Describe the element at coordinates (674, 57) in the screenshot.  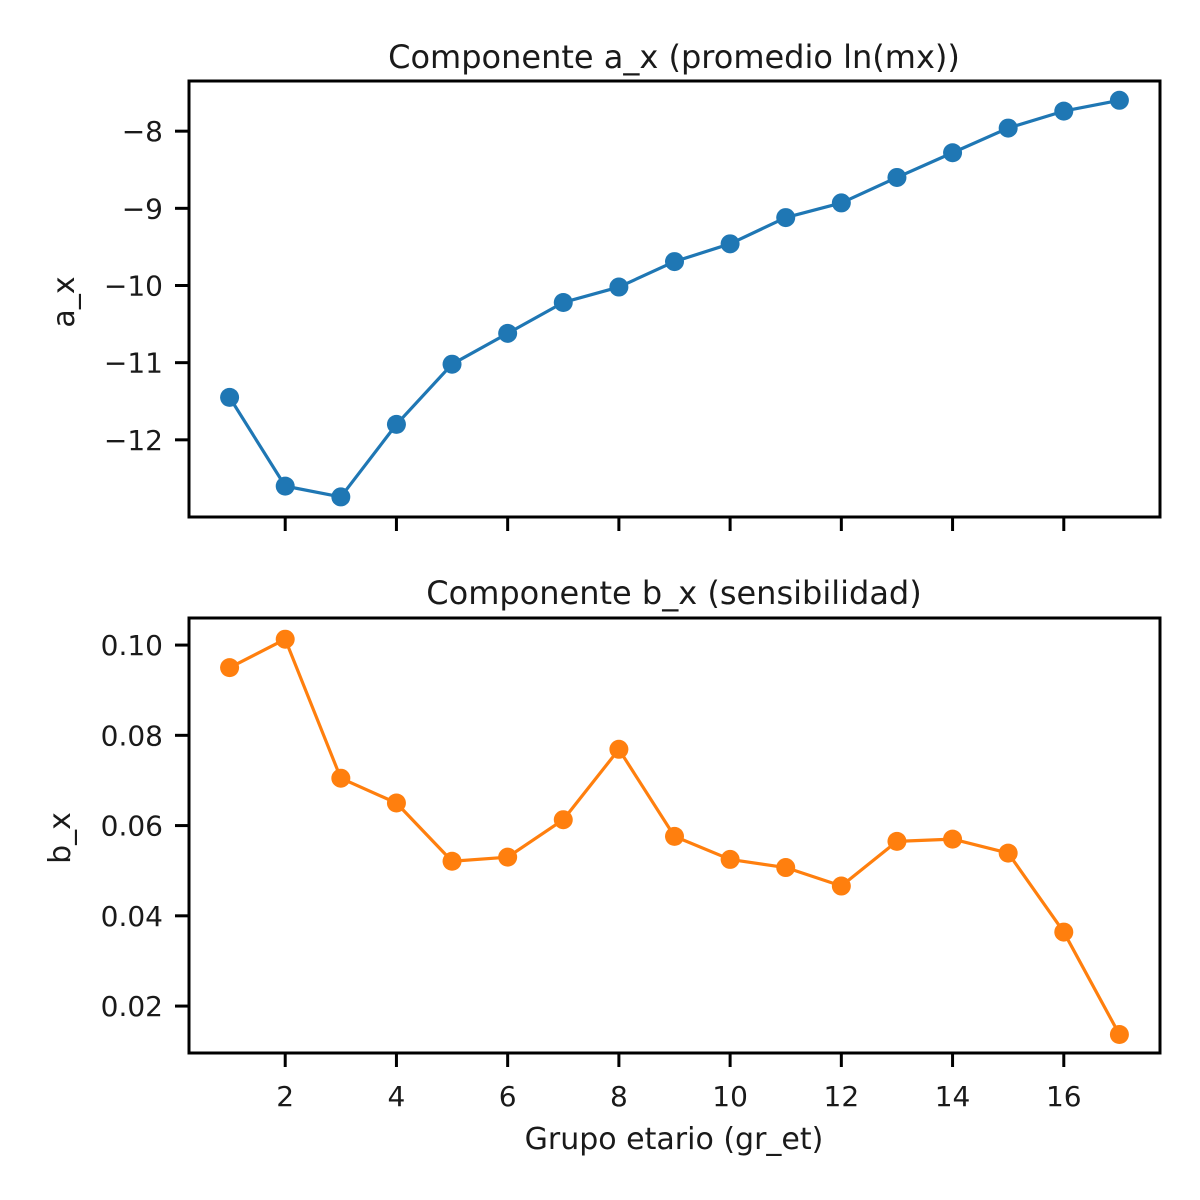
I see `chart-title: Componente a_x (promedio ln(mx))` at that location.